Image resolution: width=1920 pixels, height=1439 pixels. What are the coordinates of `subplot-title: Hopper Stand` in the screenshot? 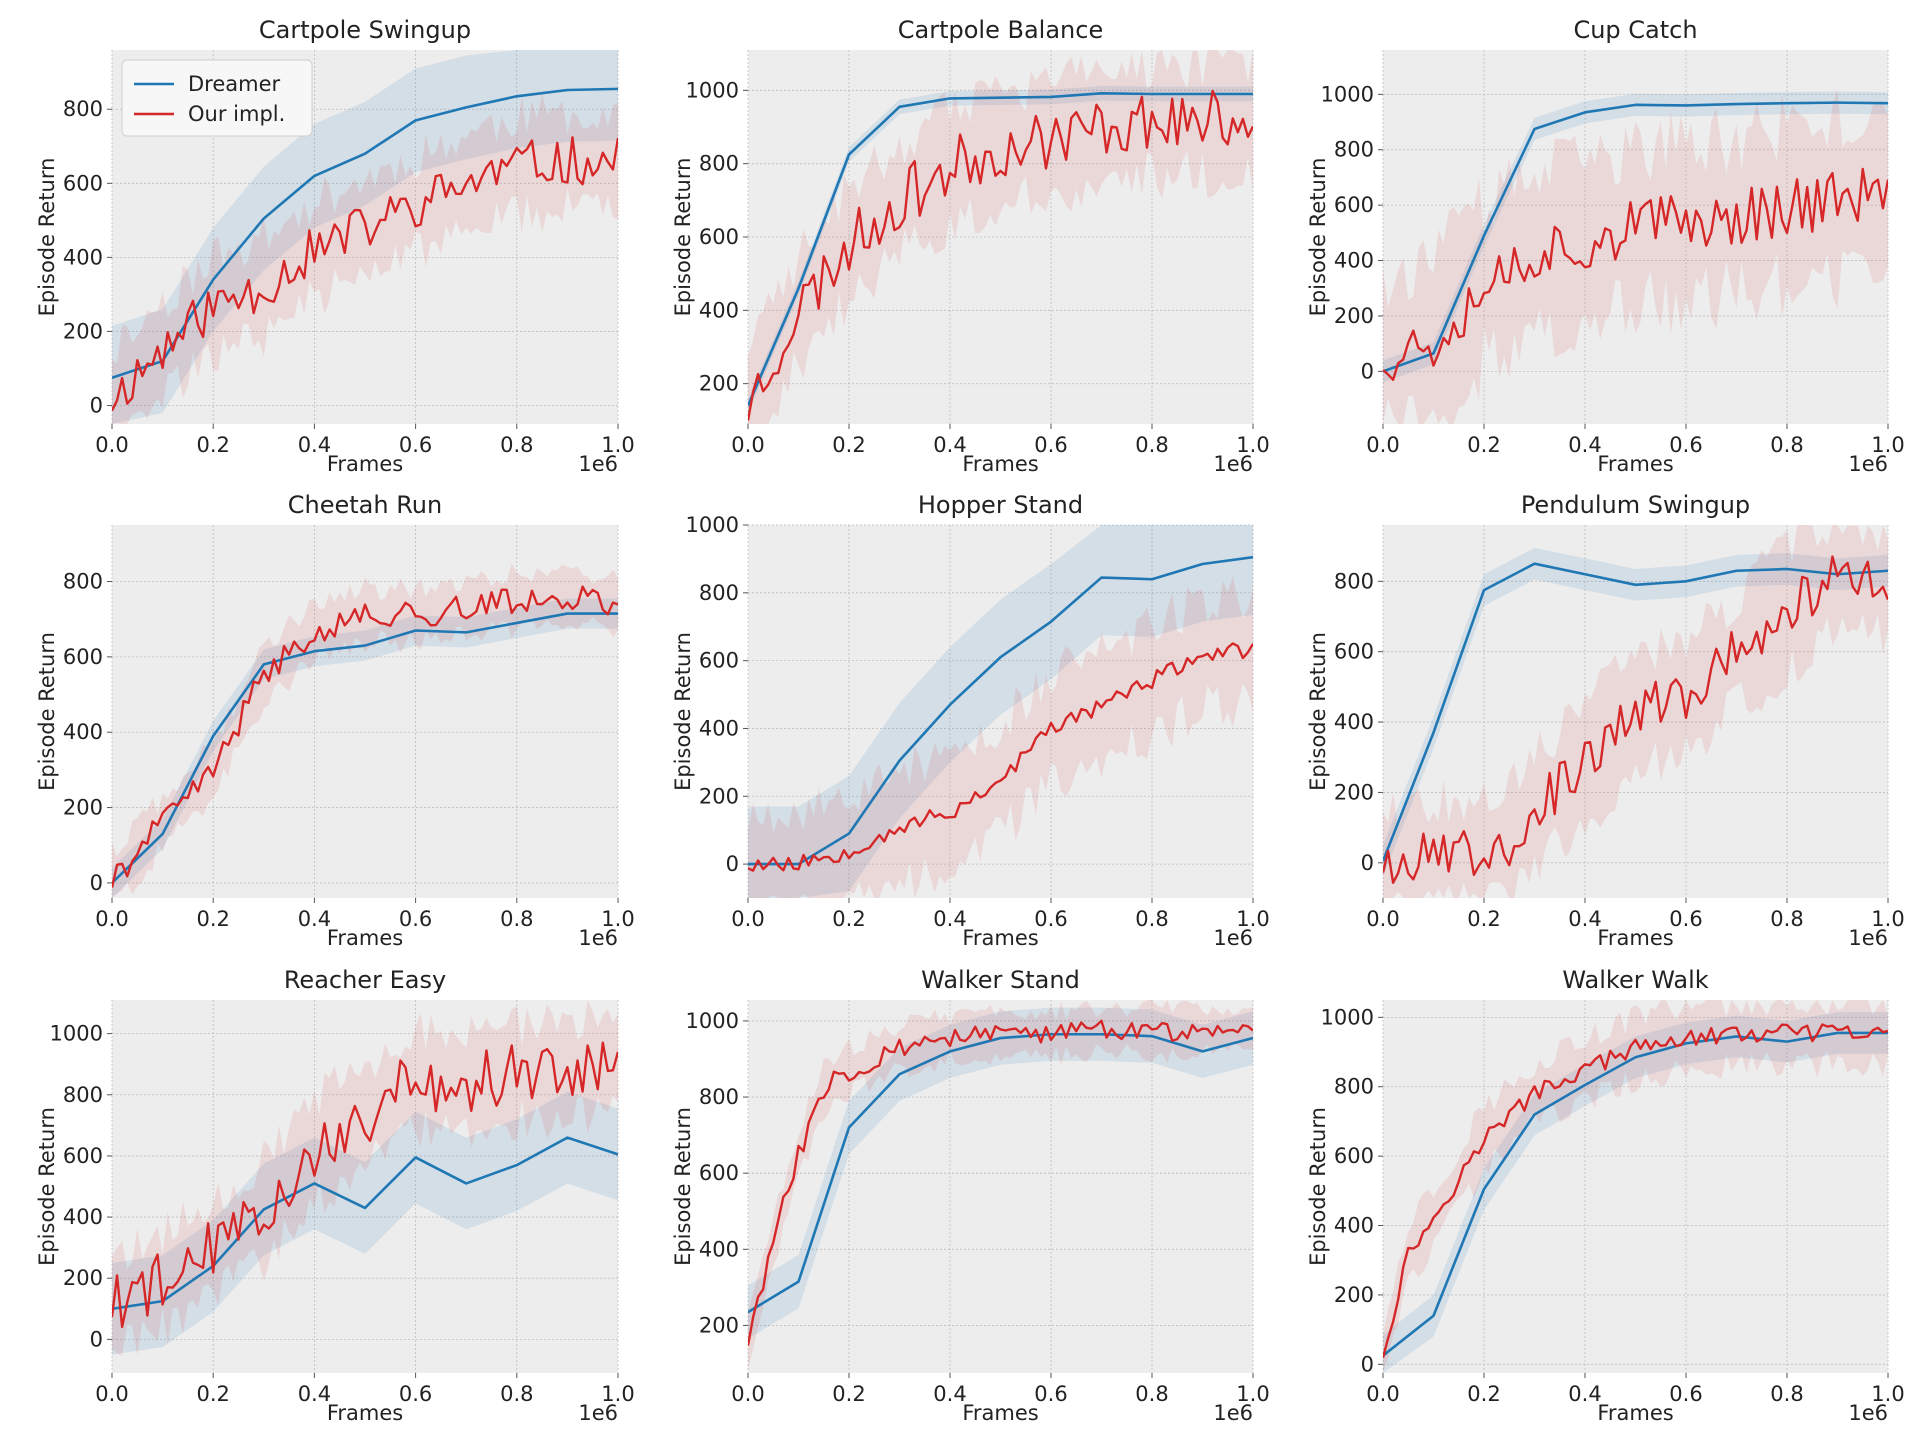 It's located at (1000, 505).